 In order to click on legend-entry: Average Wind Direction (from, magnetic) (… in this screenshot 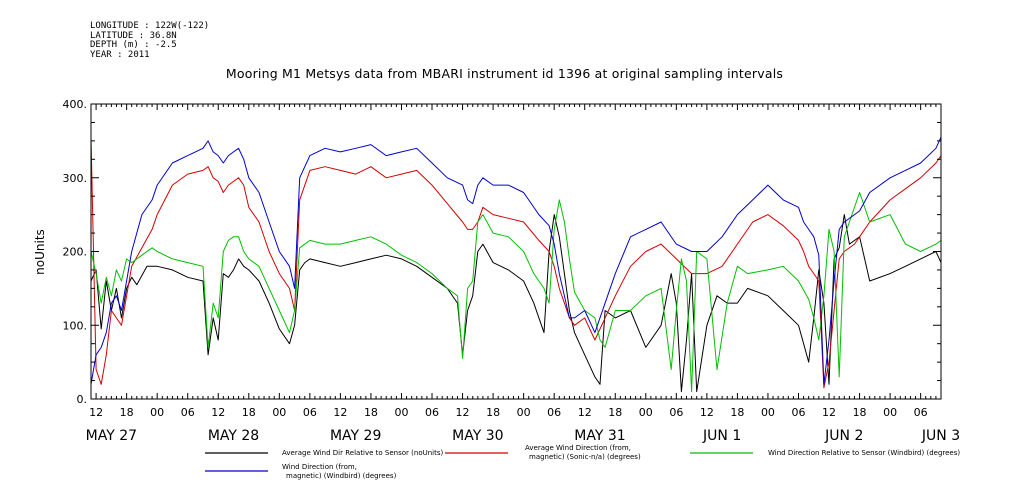, I will do `click(583, 452)`.